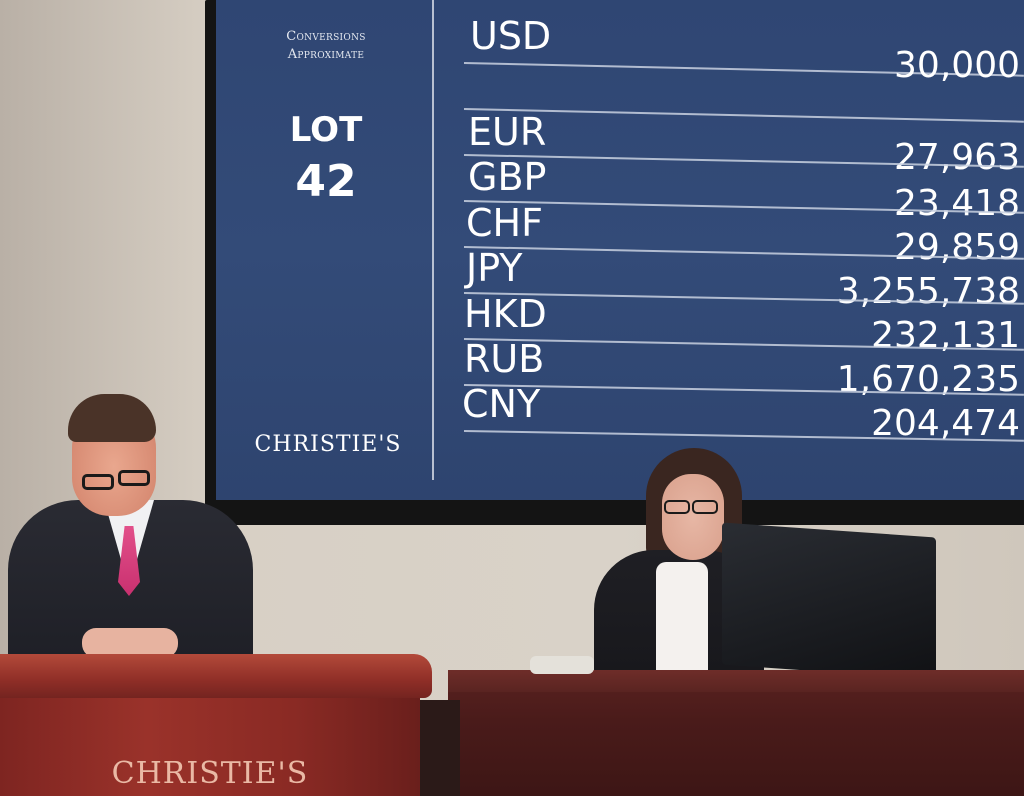  What do you see at coordinates (504, 223) in the screenshot?
I see `currency-code-chf: CHF` at bounding box center [504, 223].